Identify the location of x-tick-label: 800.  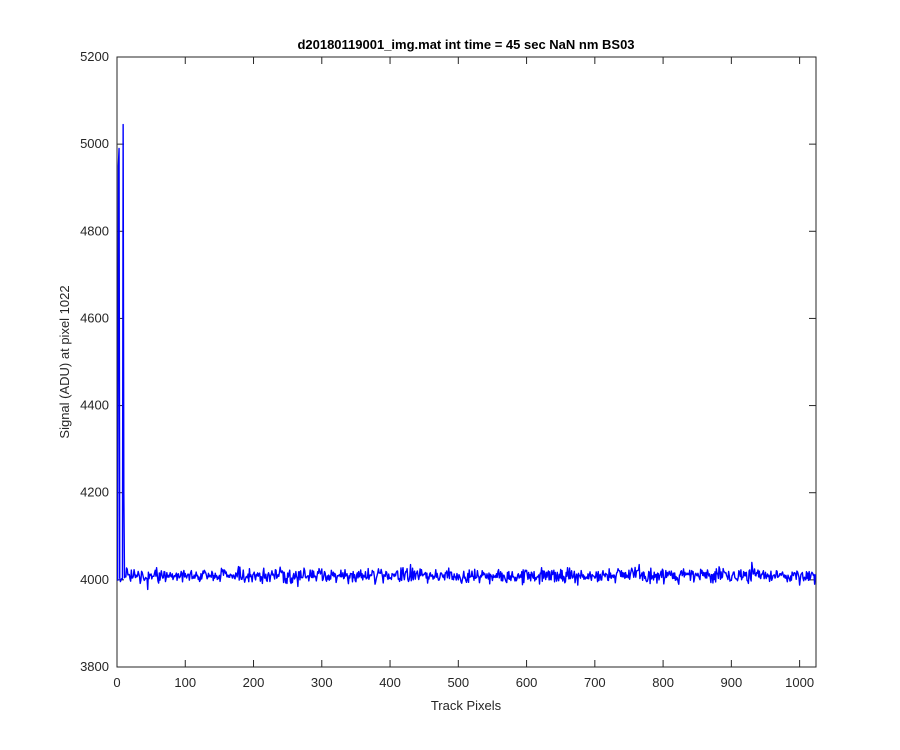
(663, 682).